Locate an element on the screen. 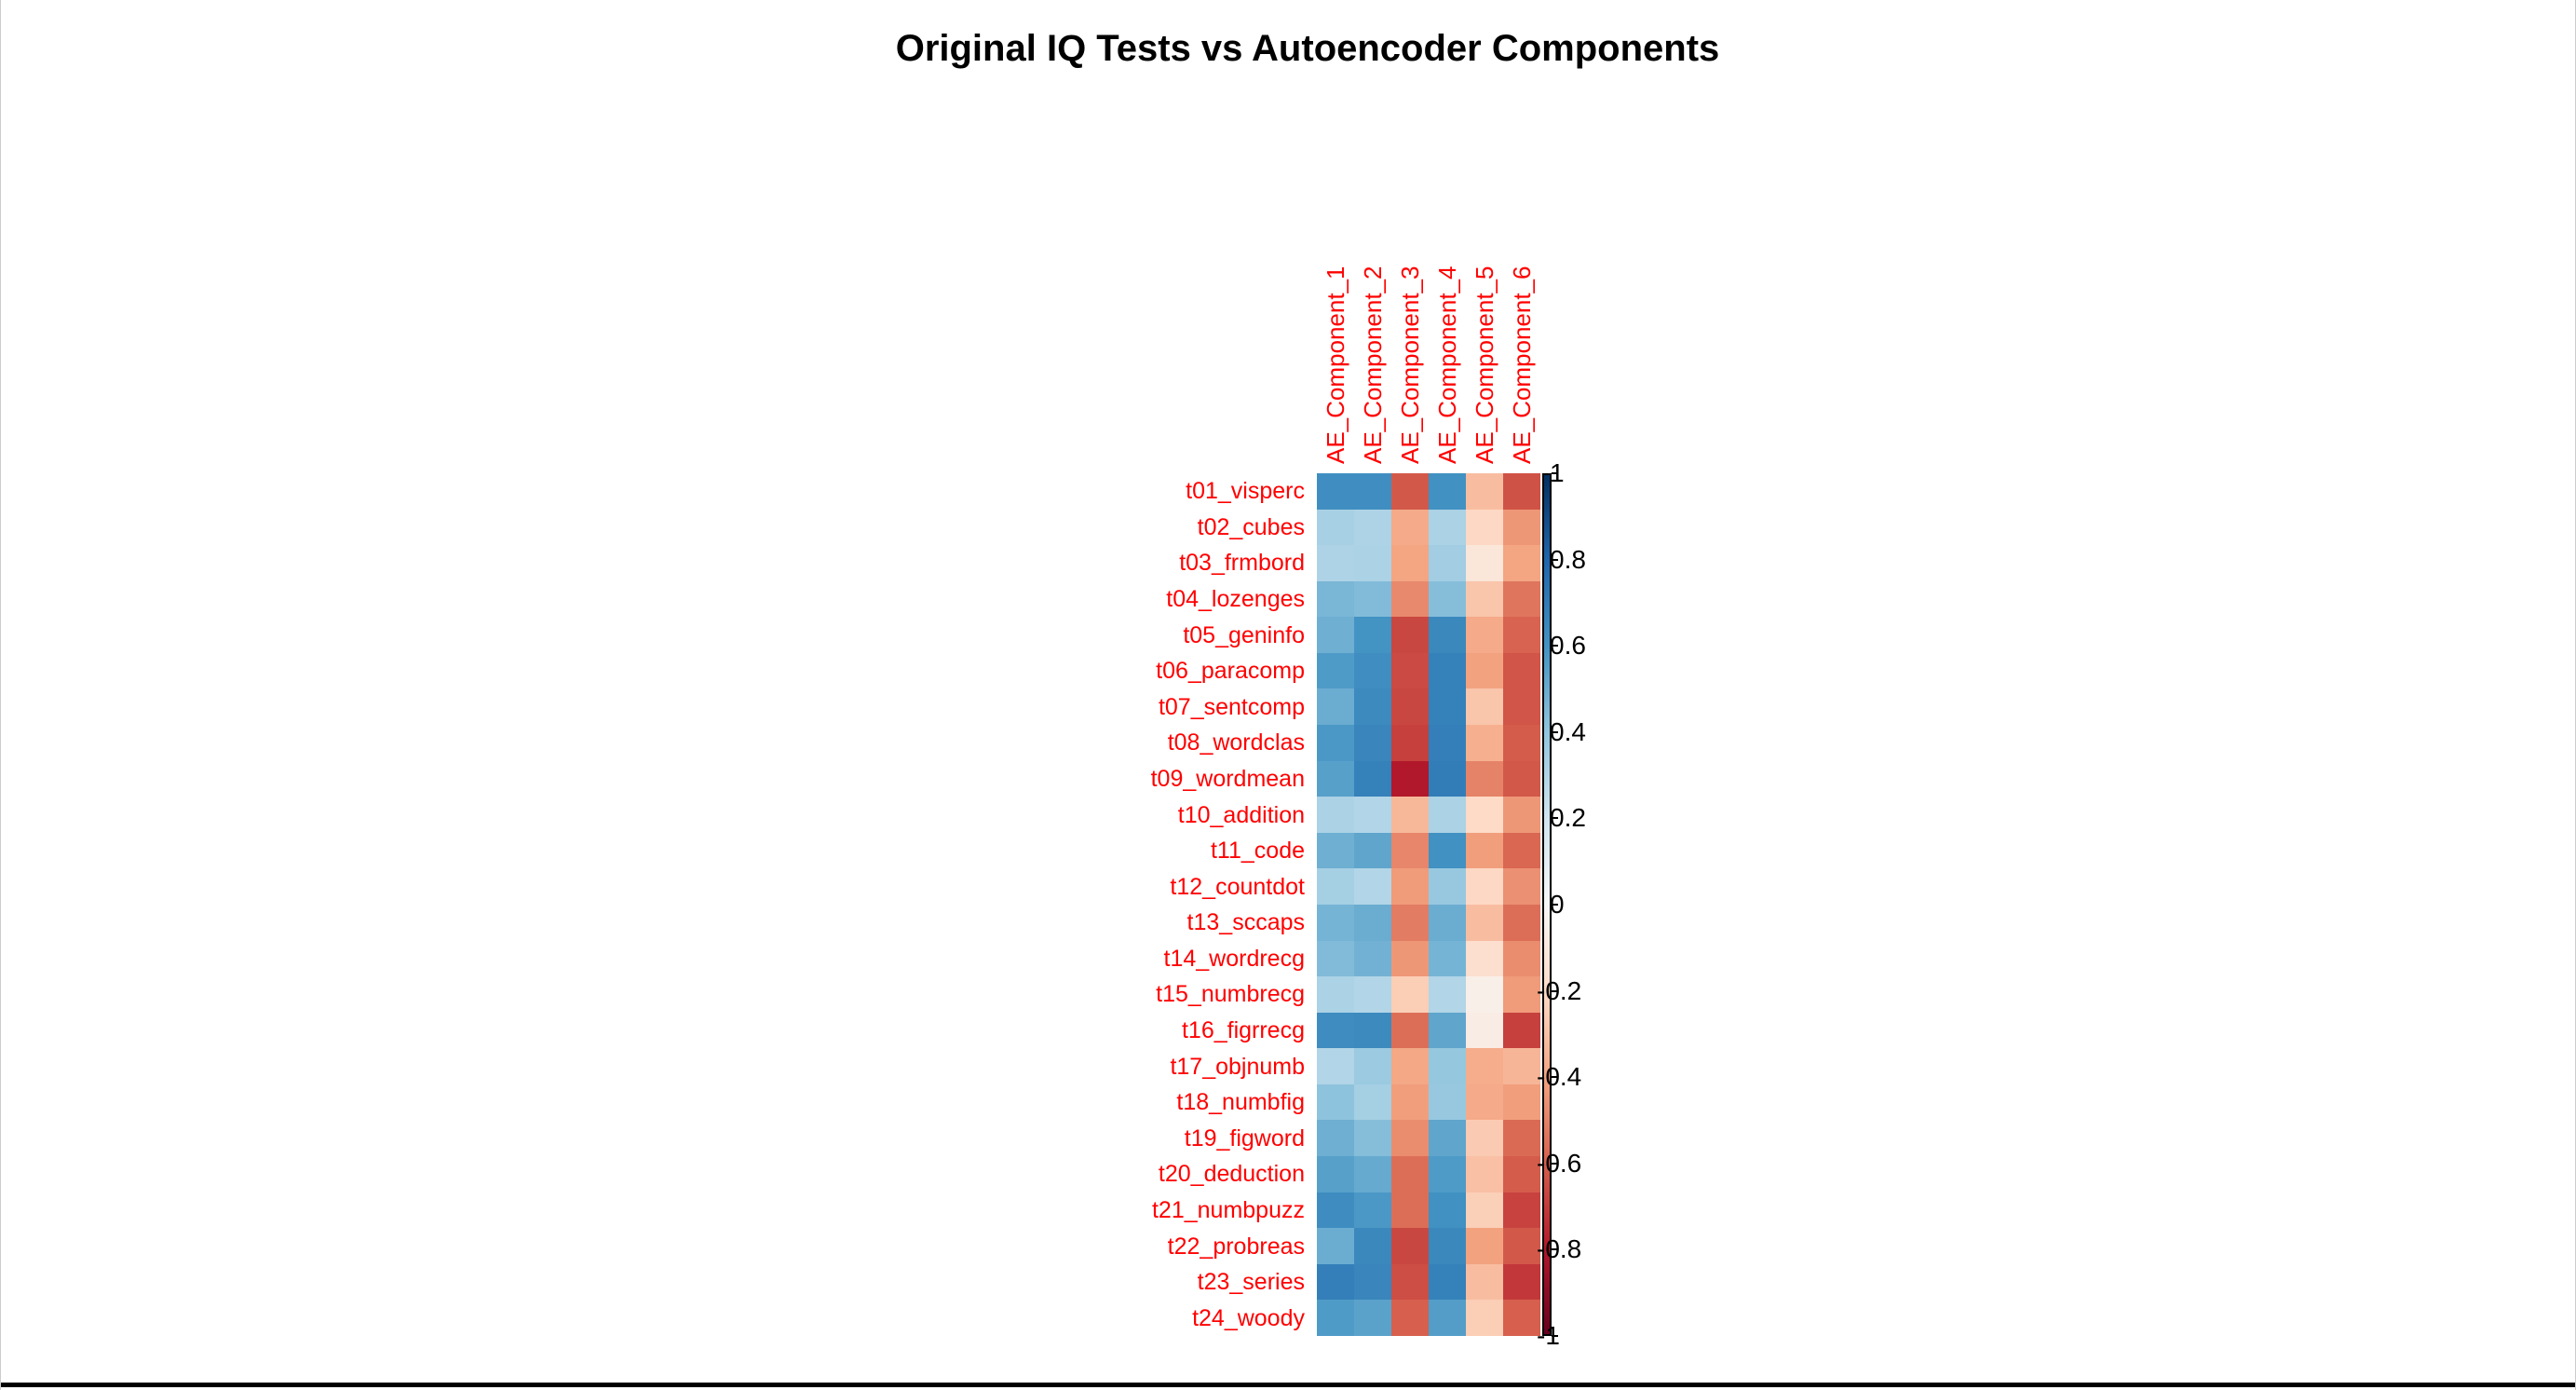 This screenshot has width=2576, height=1390. row-label: t07_sentcomp is located at coordinates (1231, 706).